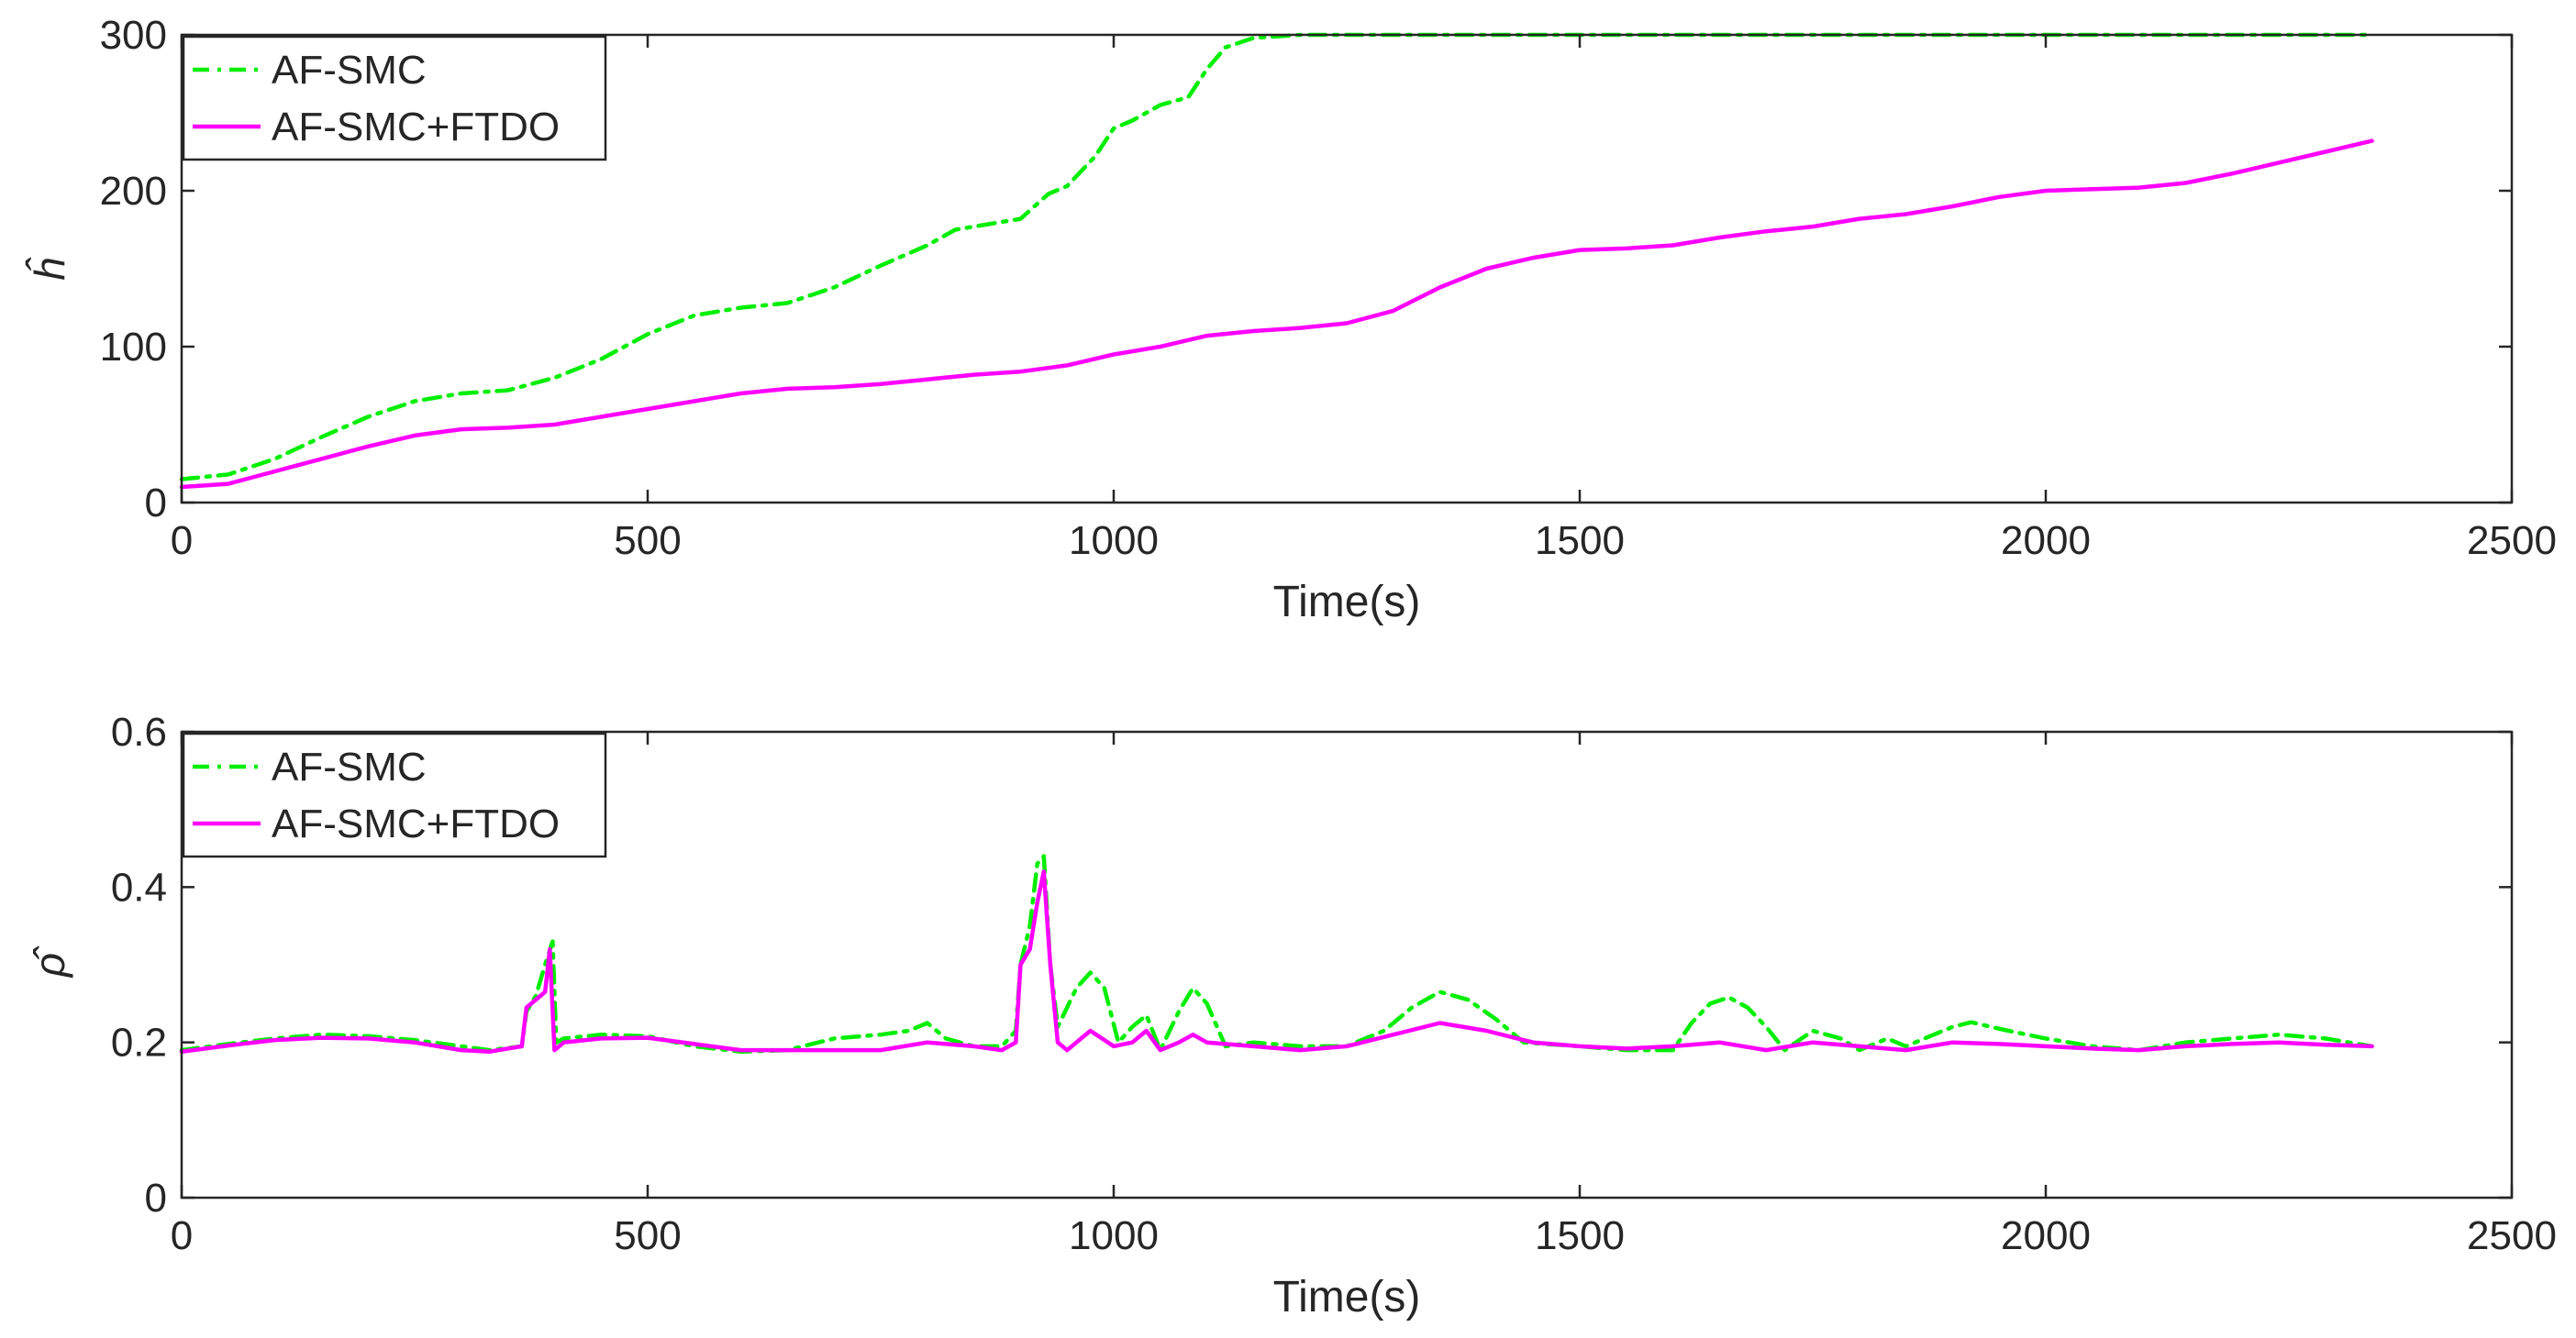  Describe the element at coordinates (139, 732) in the screenshot. I see `y-tick-label: 0.6` at that location.